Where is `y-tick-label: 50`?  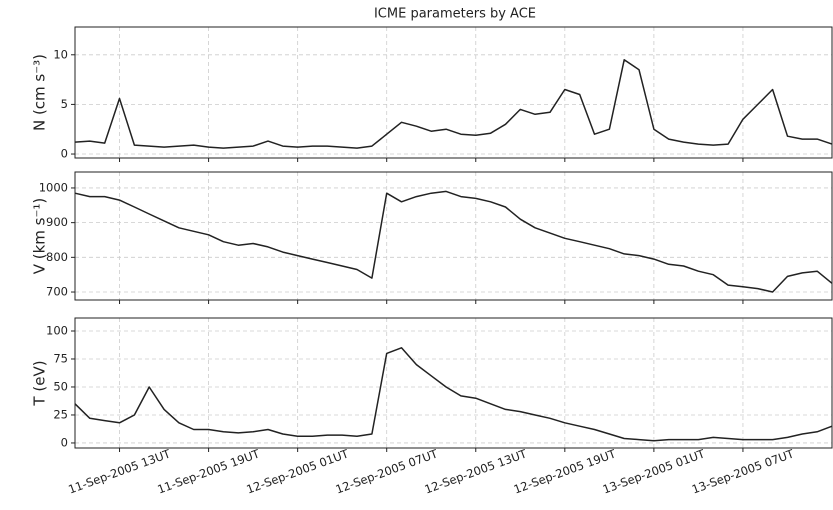 y-tick-label: 50 is located at coordinates (60, 386).